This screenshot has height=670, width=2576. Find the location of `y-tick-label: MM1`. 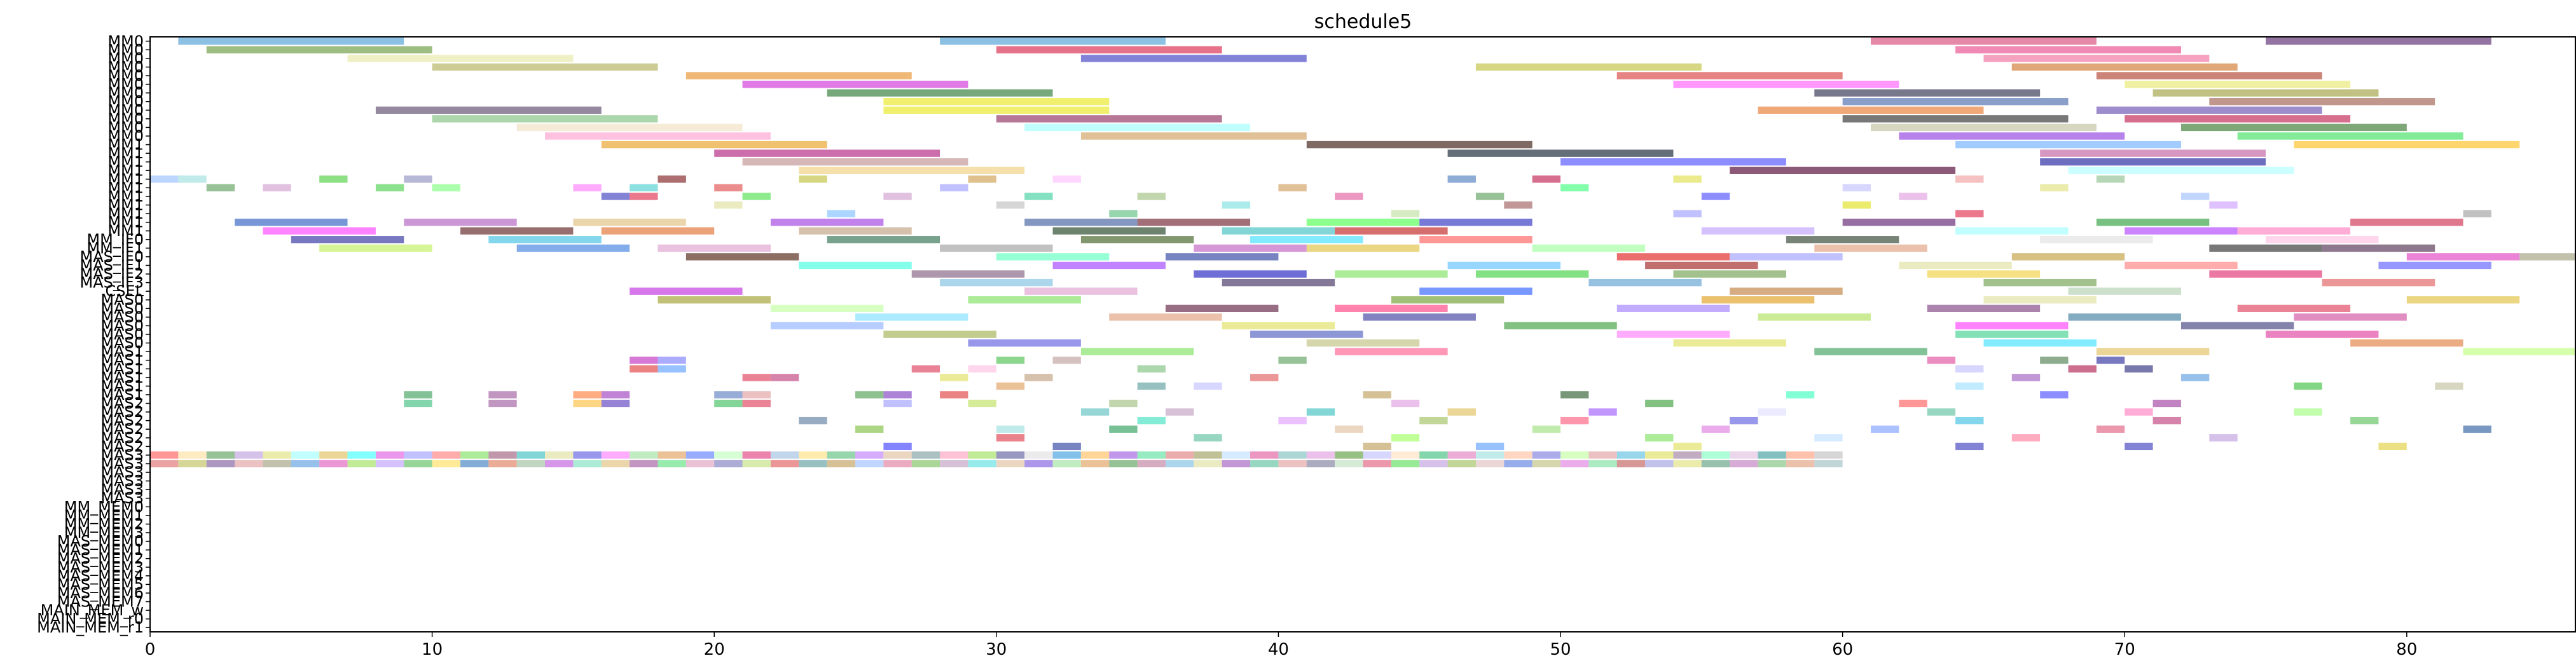

y-tick-label: MM1 is located at coordinates (126, 145).